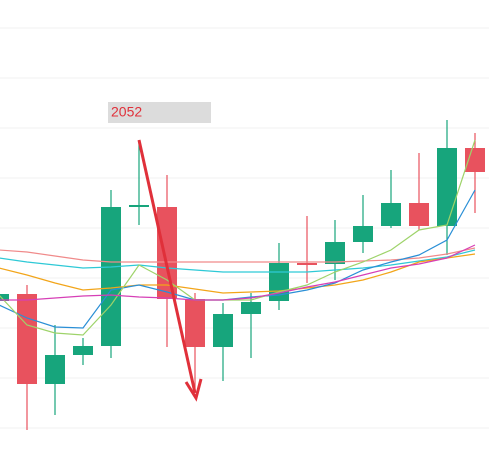  Describe the element at coordinates (126, 112) in the screenshot. I see `price-label: 2052` at that location.